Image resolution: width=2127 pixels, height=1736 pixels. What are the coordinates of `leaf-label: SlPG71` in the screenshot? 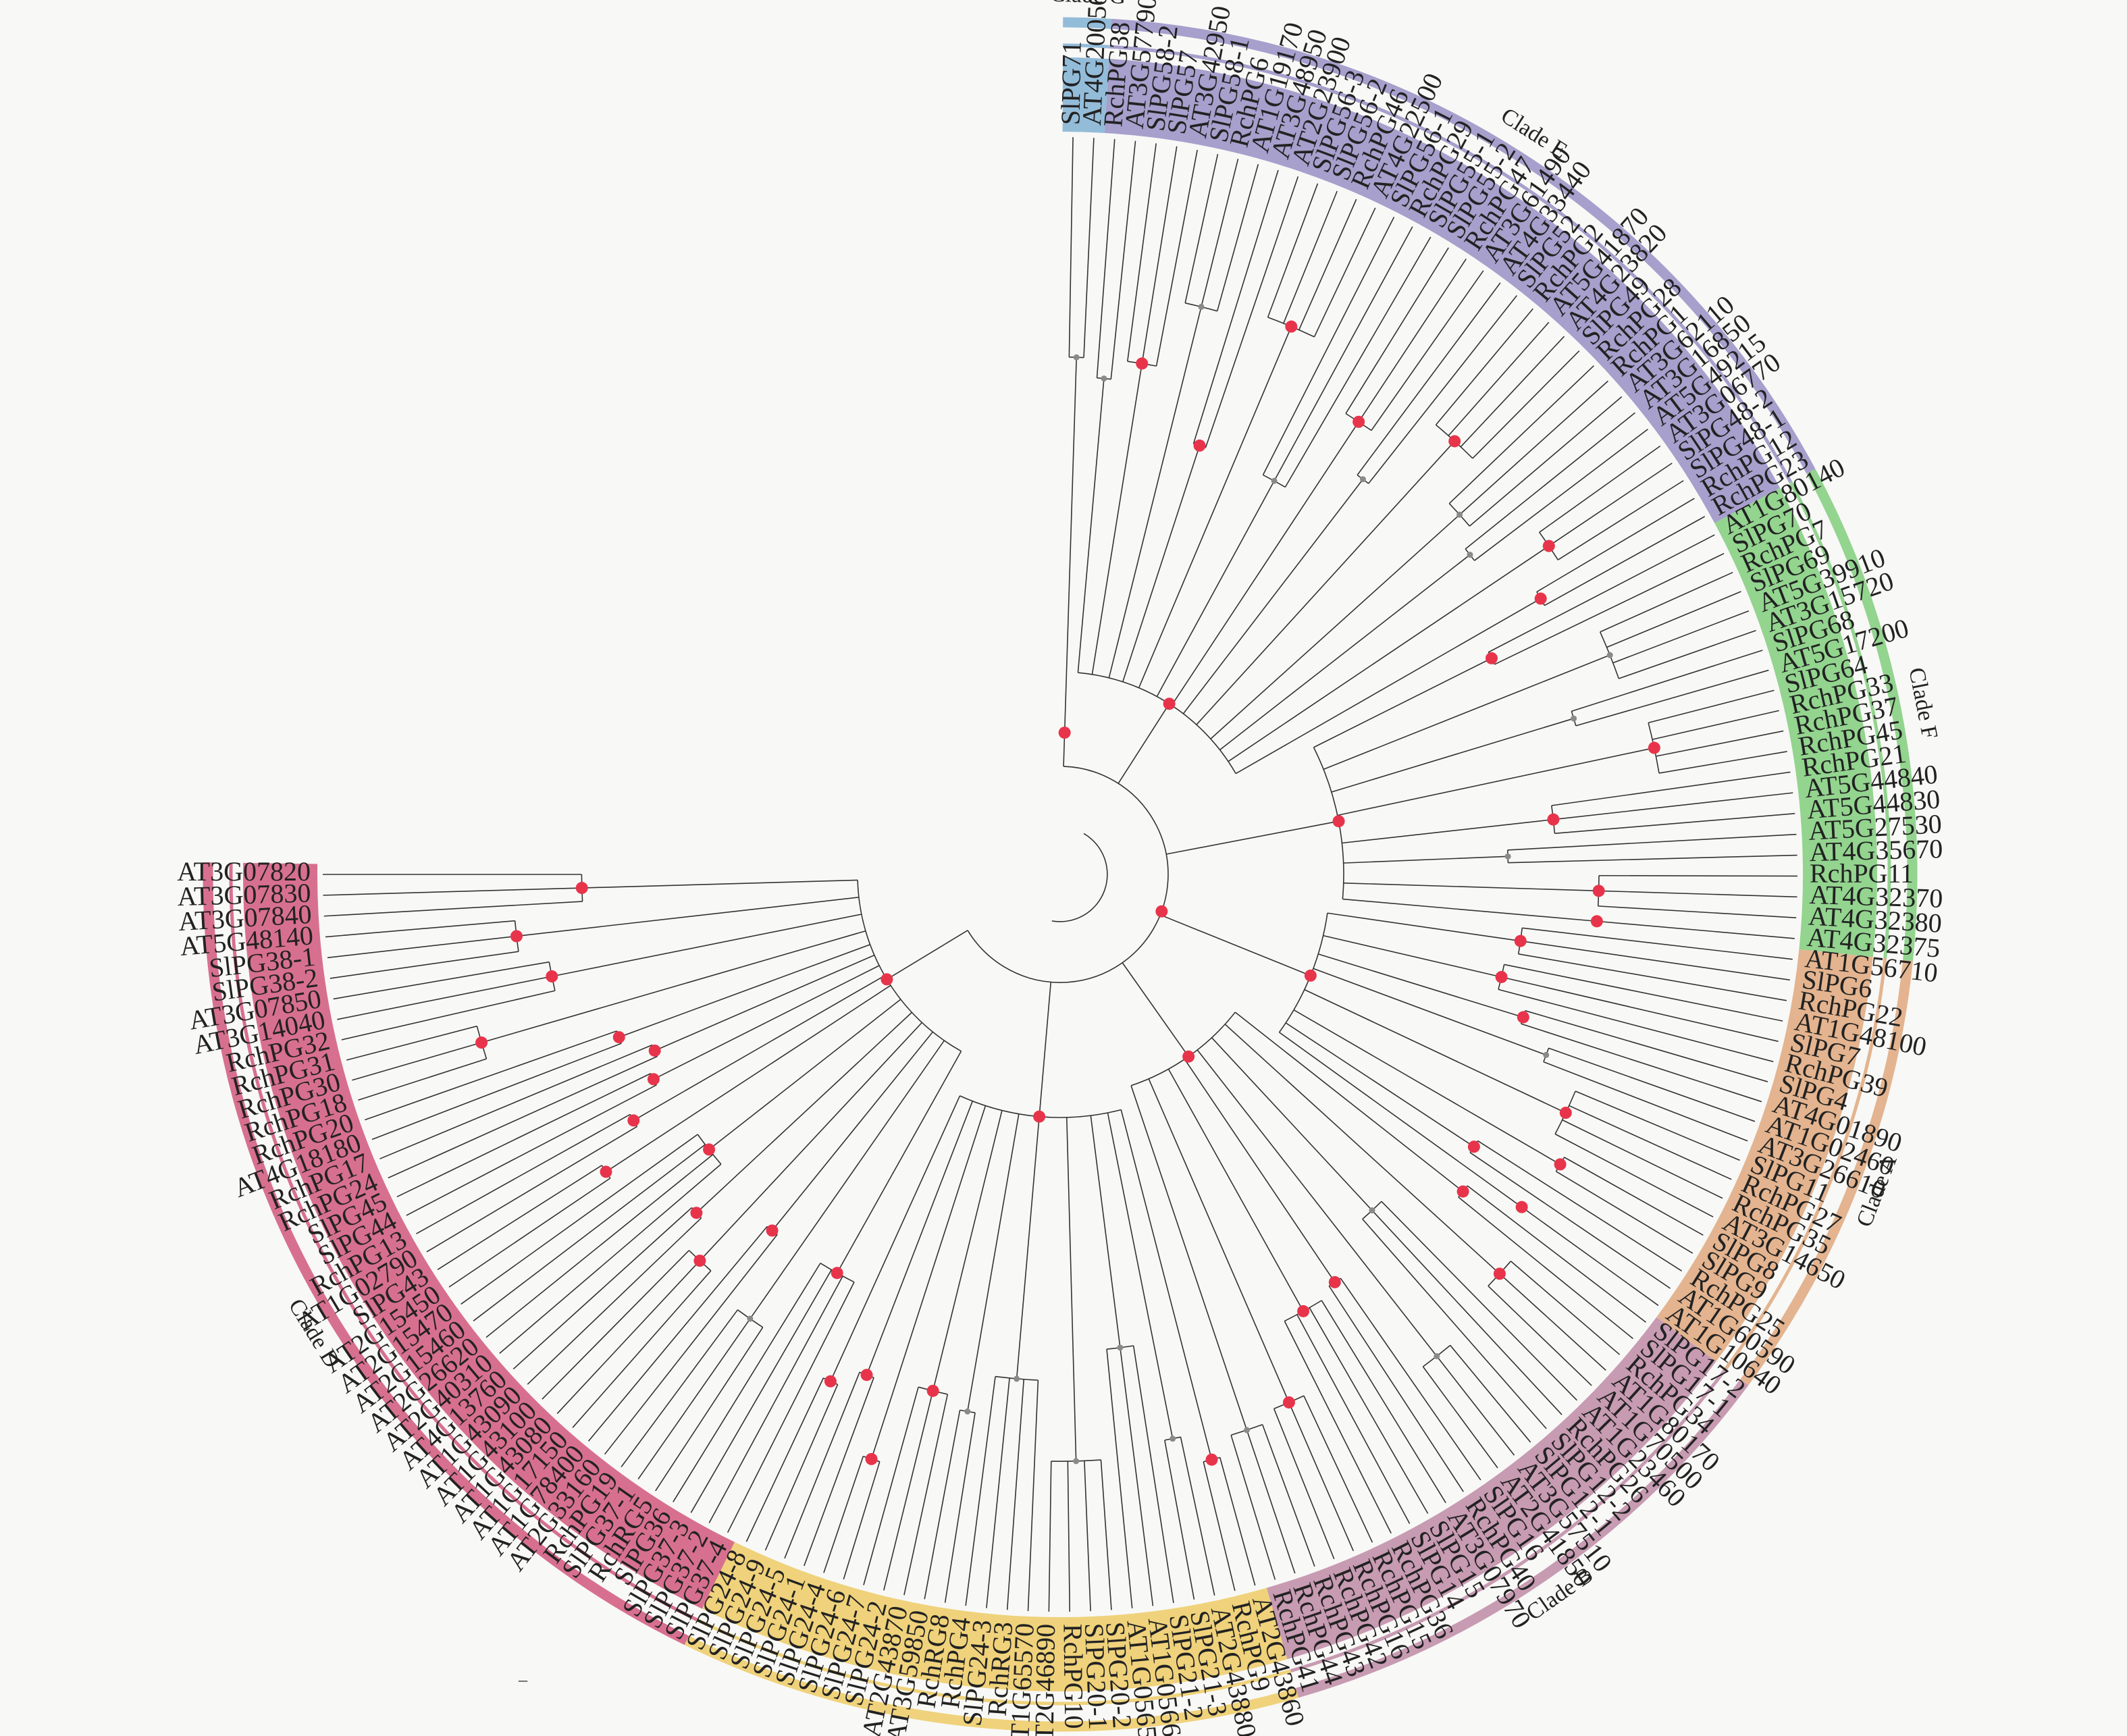 It's located at (1071, 83).